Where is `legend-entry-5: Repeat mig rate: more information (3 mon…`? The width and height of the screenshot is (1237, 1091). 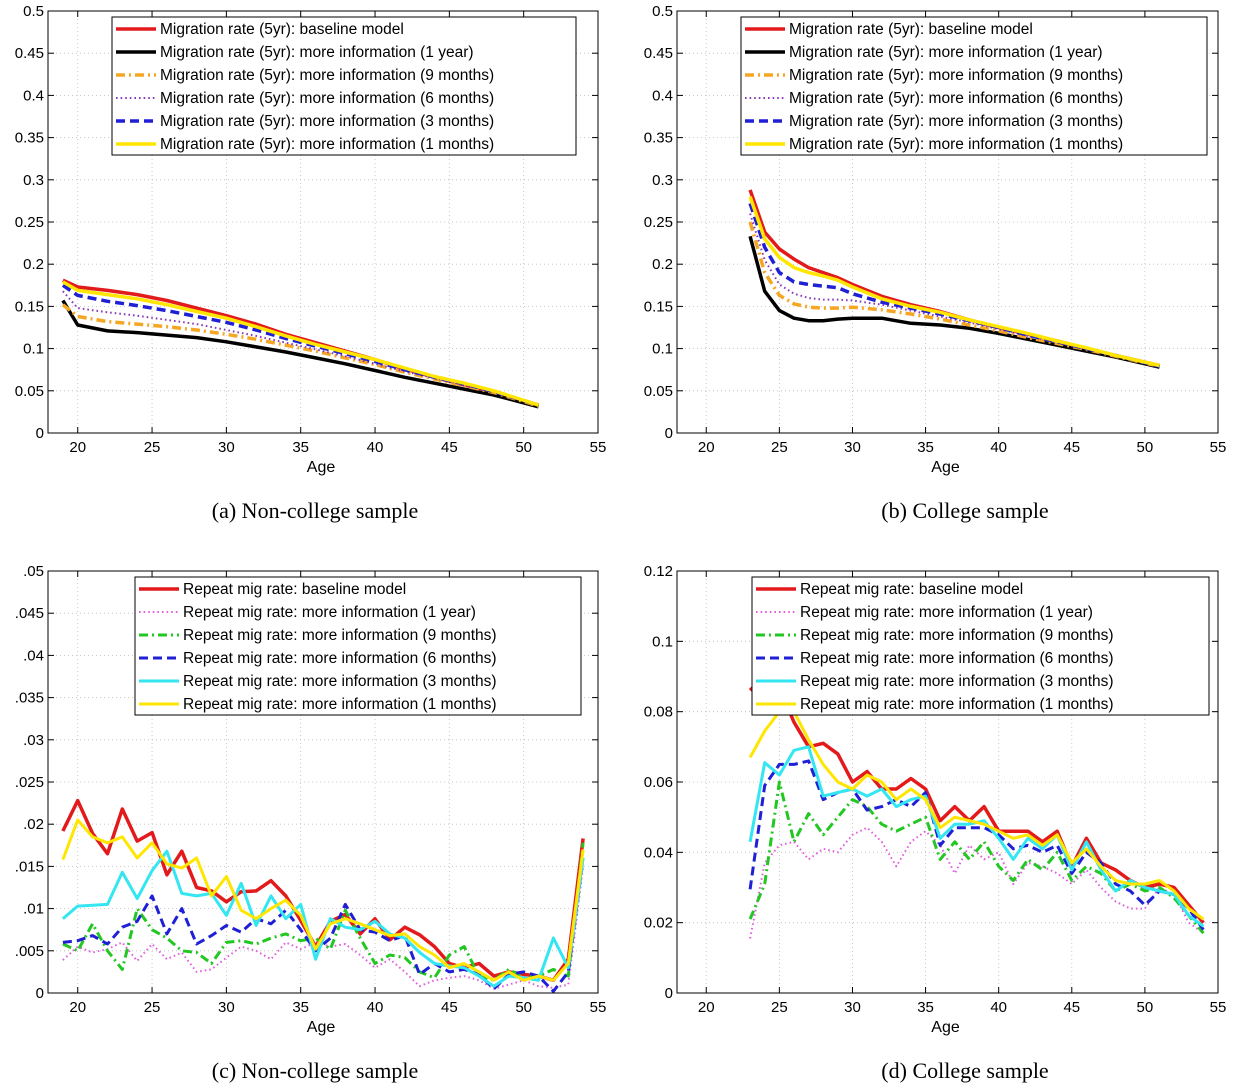 legend-entry-5: Repeat mig rate: more information (3 mon… is located at coordinates (957, 681).